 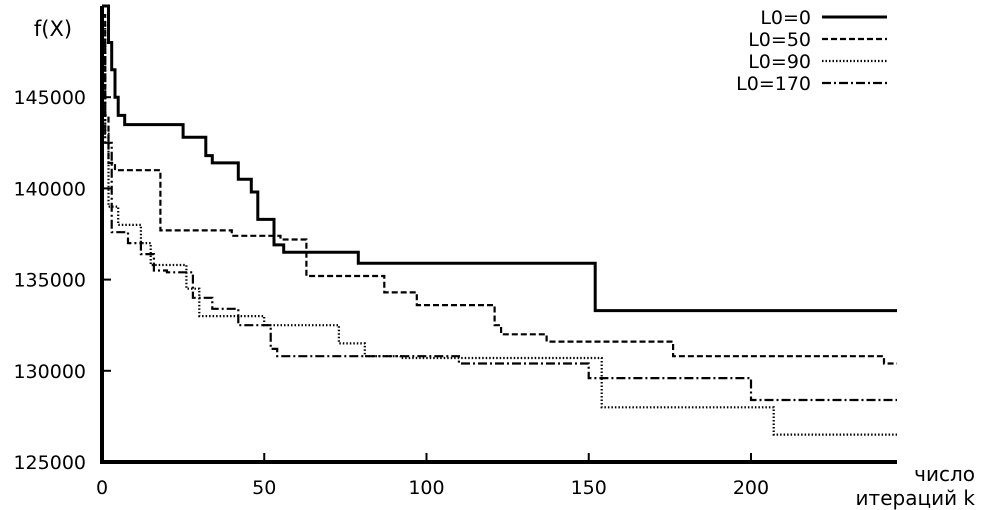 What do you see at coordinates (779, 40) in the screenshot?
I see `legend-label-2: L0=50` at bounding box center [779, 40].